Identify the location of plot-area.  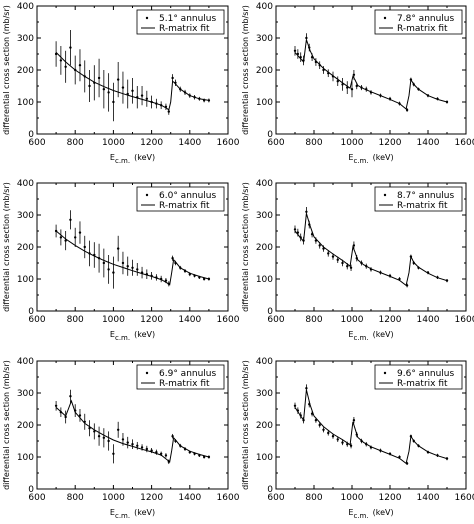
(132, 249).